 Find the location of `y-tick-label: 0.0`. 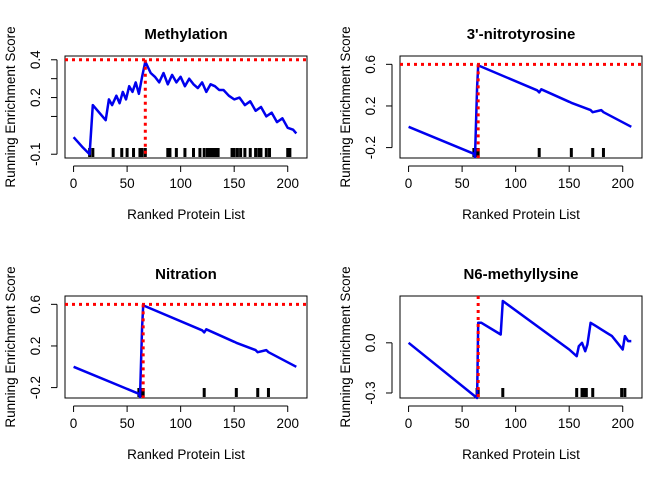

y-tick-label: 0.0 is located at coordinates (370, 342).